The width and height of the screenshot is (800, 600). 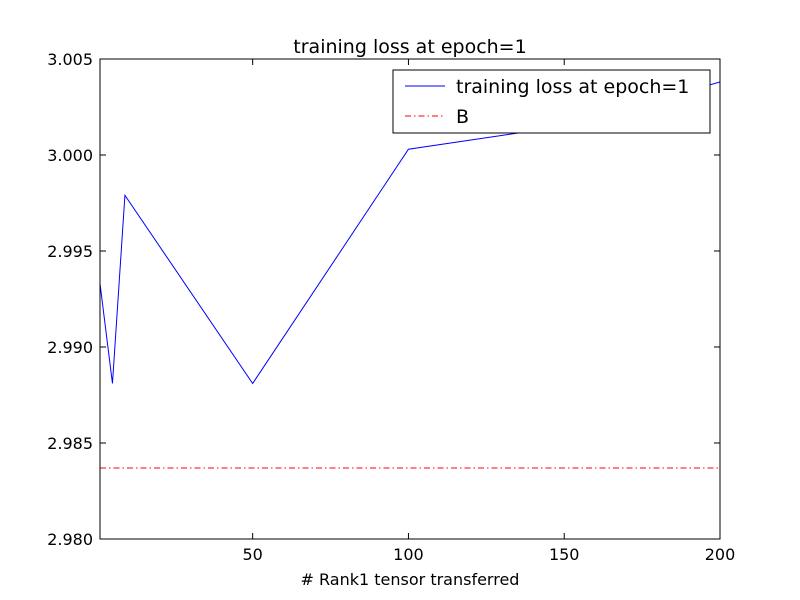 What do you see at coordinates (252, 554) in the screenshot?
I see `x-tick-label: 50` at bounding box center [252, 554].